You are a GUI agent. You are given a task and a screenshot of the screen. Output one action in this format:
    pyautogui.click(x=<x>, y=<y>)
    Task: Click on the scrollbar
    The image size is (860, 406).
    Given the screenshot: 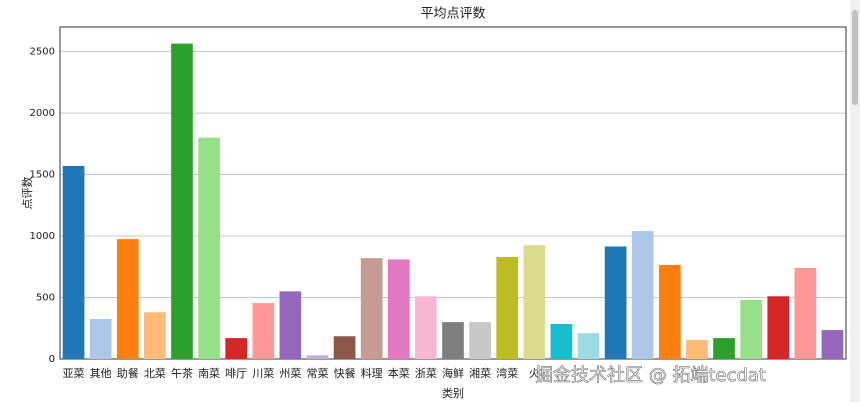 What is the action you would take?
    pyautogui.click(x=855, y=201)
    